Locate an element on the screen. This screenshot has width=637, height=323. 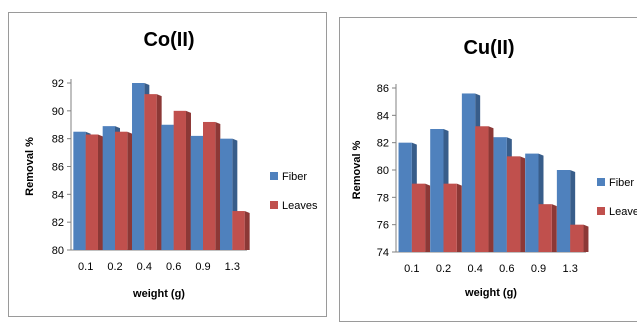
y-tick-label: 90 is located at coordinates (58, 112).